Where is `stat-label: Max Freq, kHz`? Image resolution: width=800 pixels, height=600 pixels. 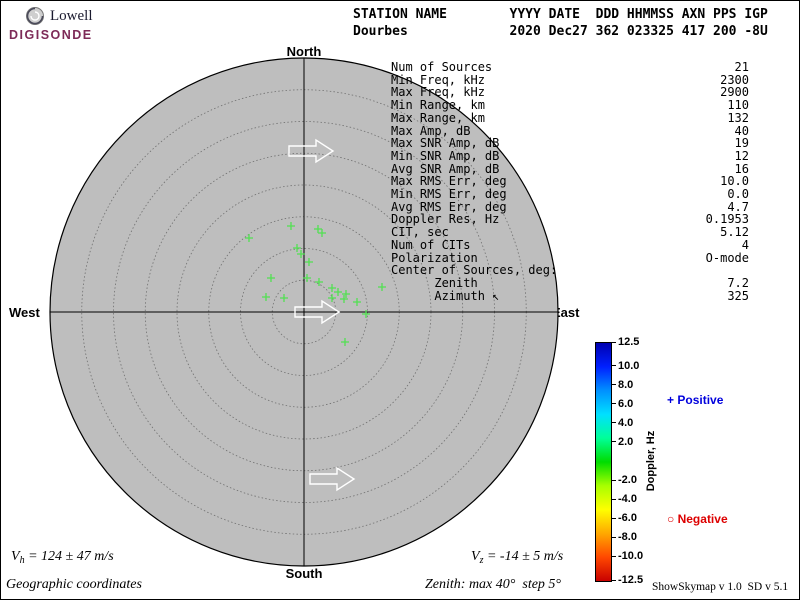
stat-label: Max Freq, kHz is located at coordinates (438, 92).